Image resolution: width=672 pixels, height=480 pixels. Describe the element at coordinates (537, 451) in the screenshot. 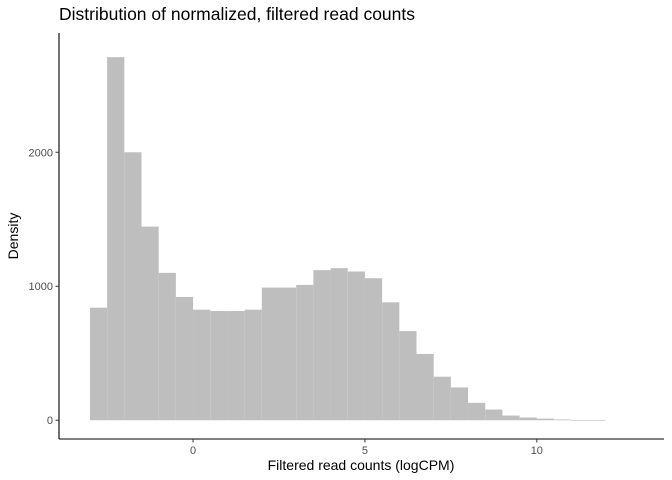

I see `x-tick-label: 10` at that location.